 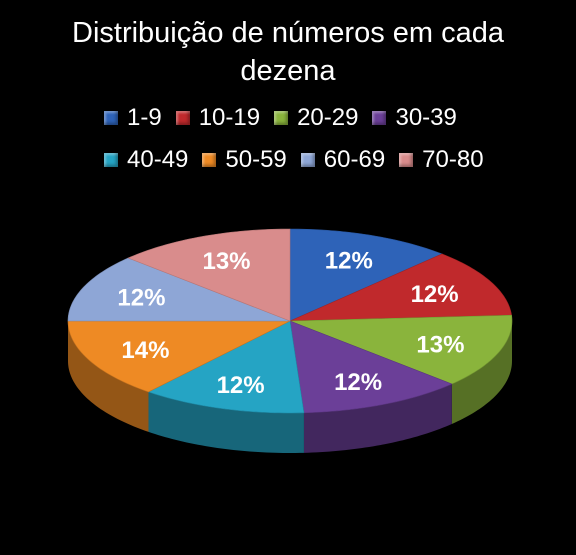 I want to click on legend-item-50-59: 50-59, so click(x=244, y=160).